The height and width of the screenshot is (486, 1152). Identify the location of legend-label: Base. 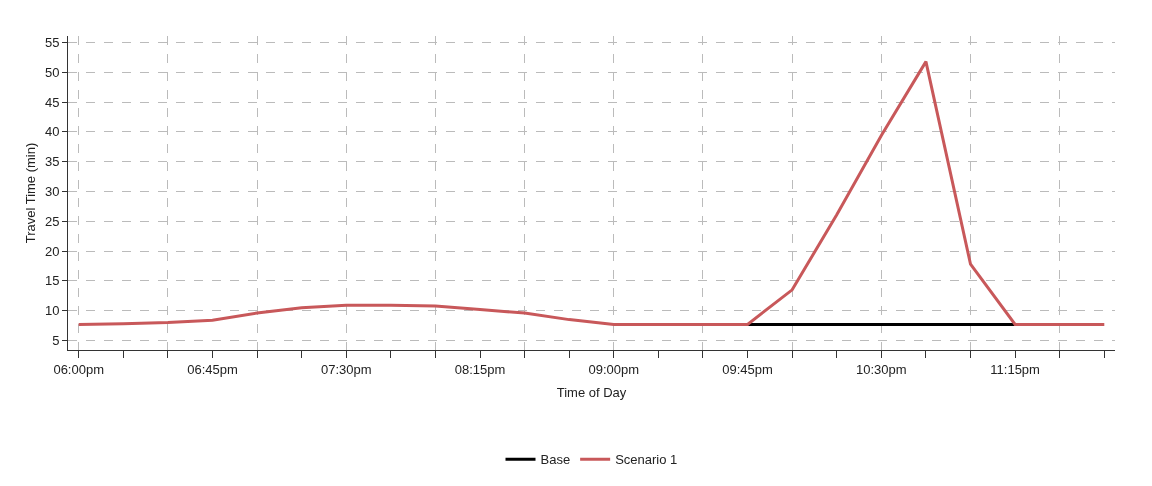
(555, 460).